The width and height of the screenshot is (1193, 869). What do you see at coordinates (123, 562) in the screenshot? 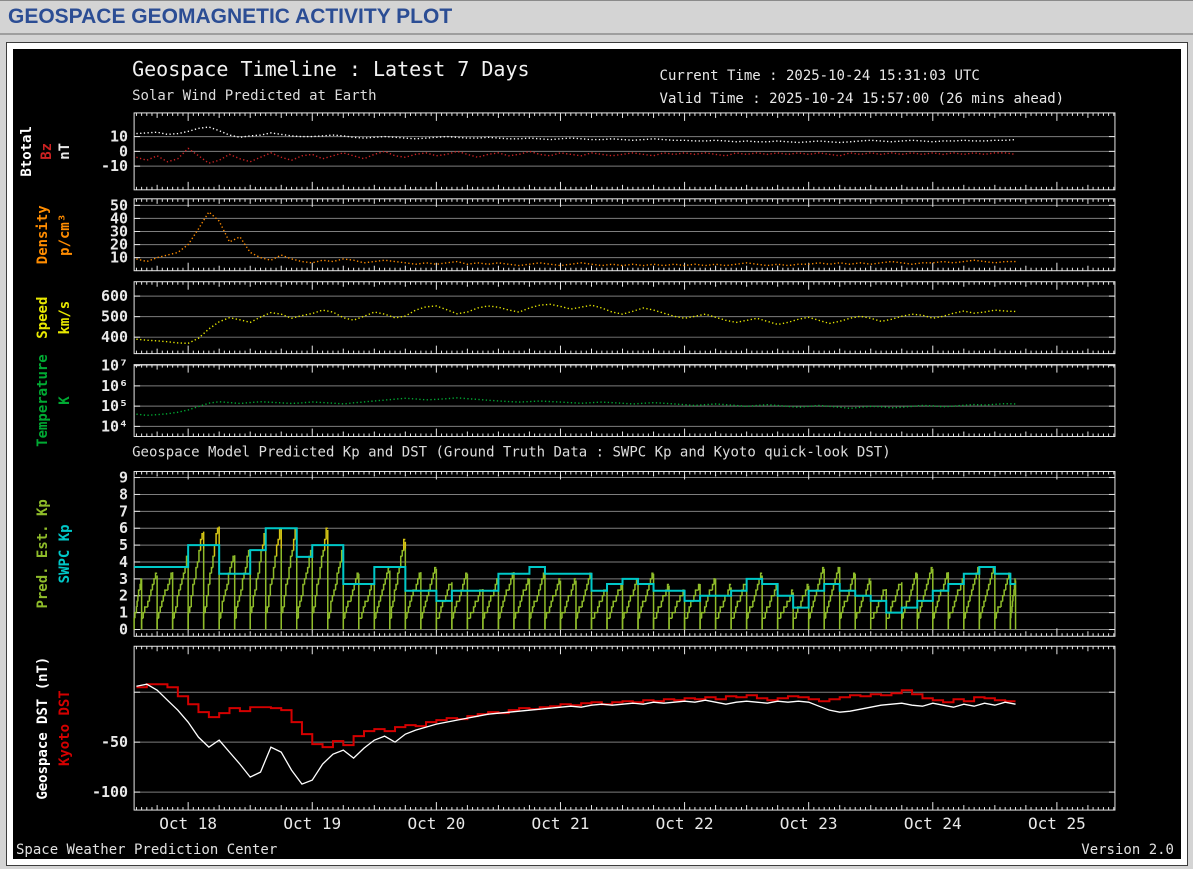
I see `y-tick-label: 4` at bounding box center [123, 562].